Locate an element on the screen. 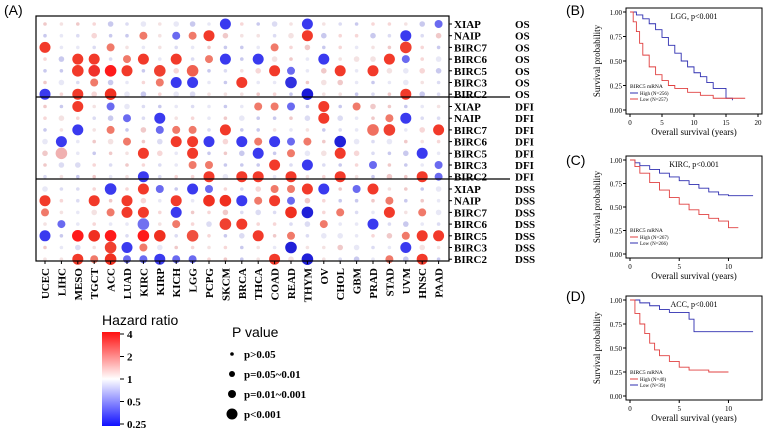  km-ylabel: Survival probability is located at coordinates (597, 206).